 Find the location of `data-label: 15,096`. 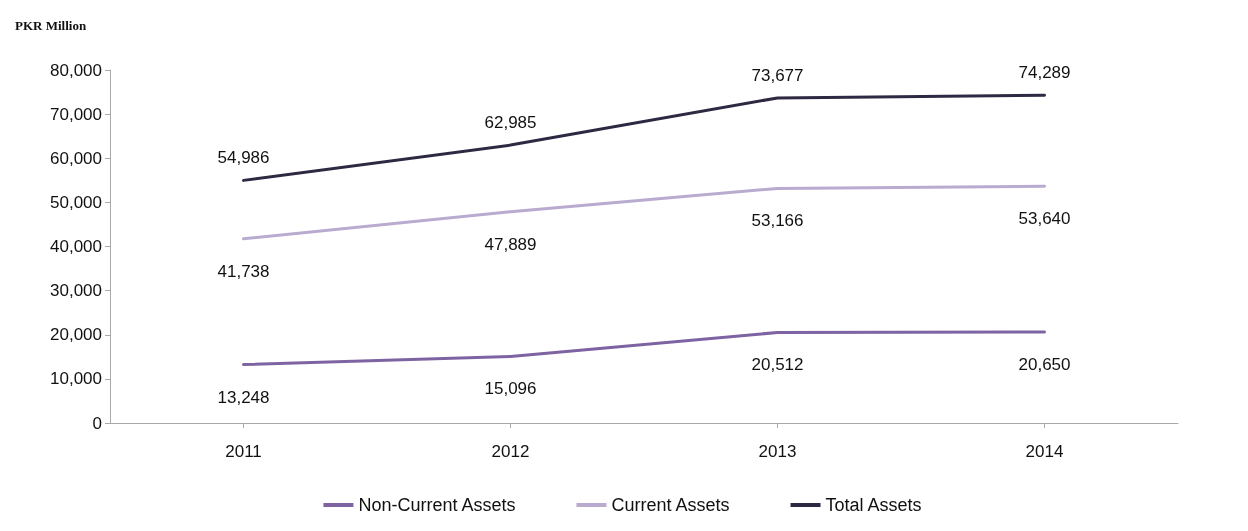

data-label: 15,096 is located at coordinates (510, 389).